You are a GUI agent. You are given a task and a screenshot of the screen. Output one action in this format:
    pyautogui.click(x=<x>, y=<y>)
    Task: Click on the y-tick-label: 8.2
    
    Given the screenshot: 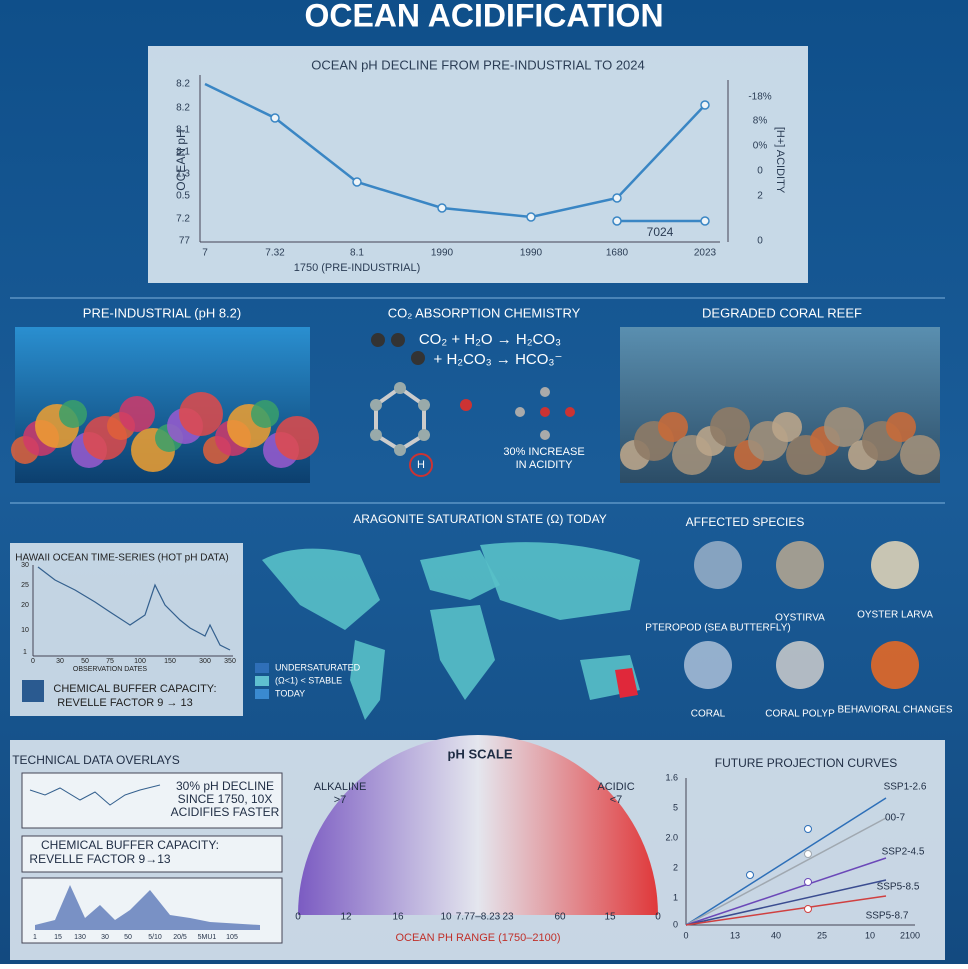 What is the action you would take?
    pyautogui.click(x=183, y=108)
    